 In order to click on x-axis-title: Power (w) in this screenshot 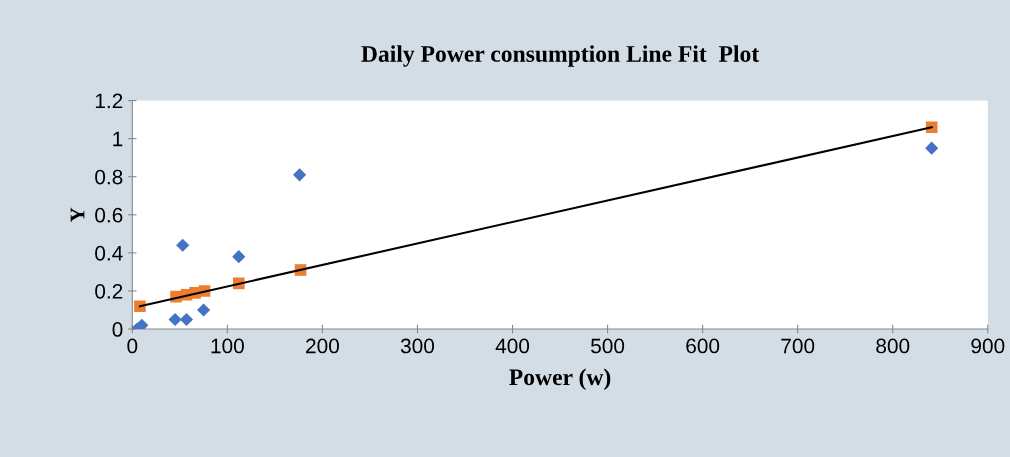, I will do `click(560, 379)`.